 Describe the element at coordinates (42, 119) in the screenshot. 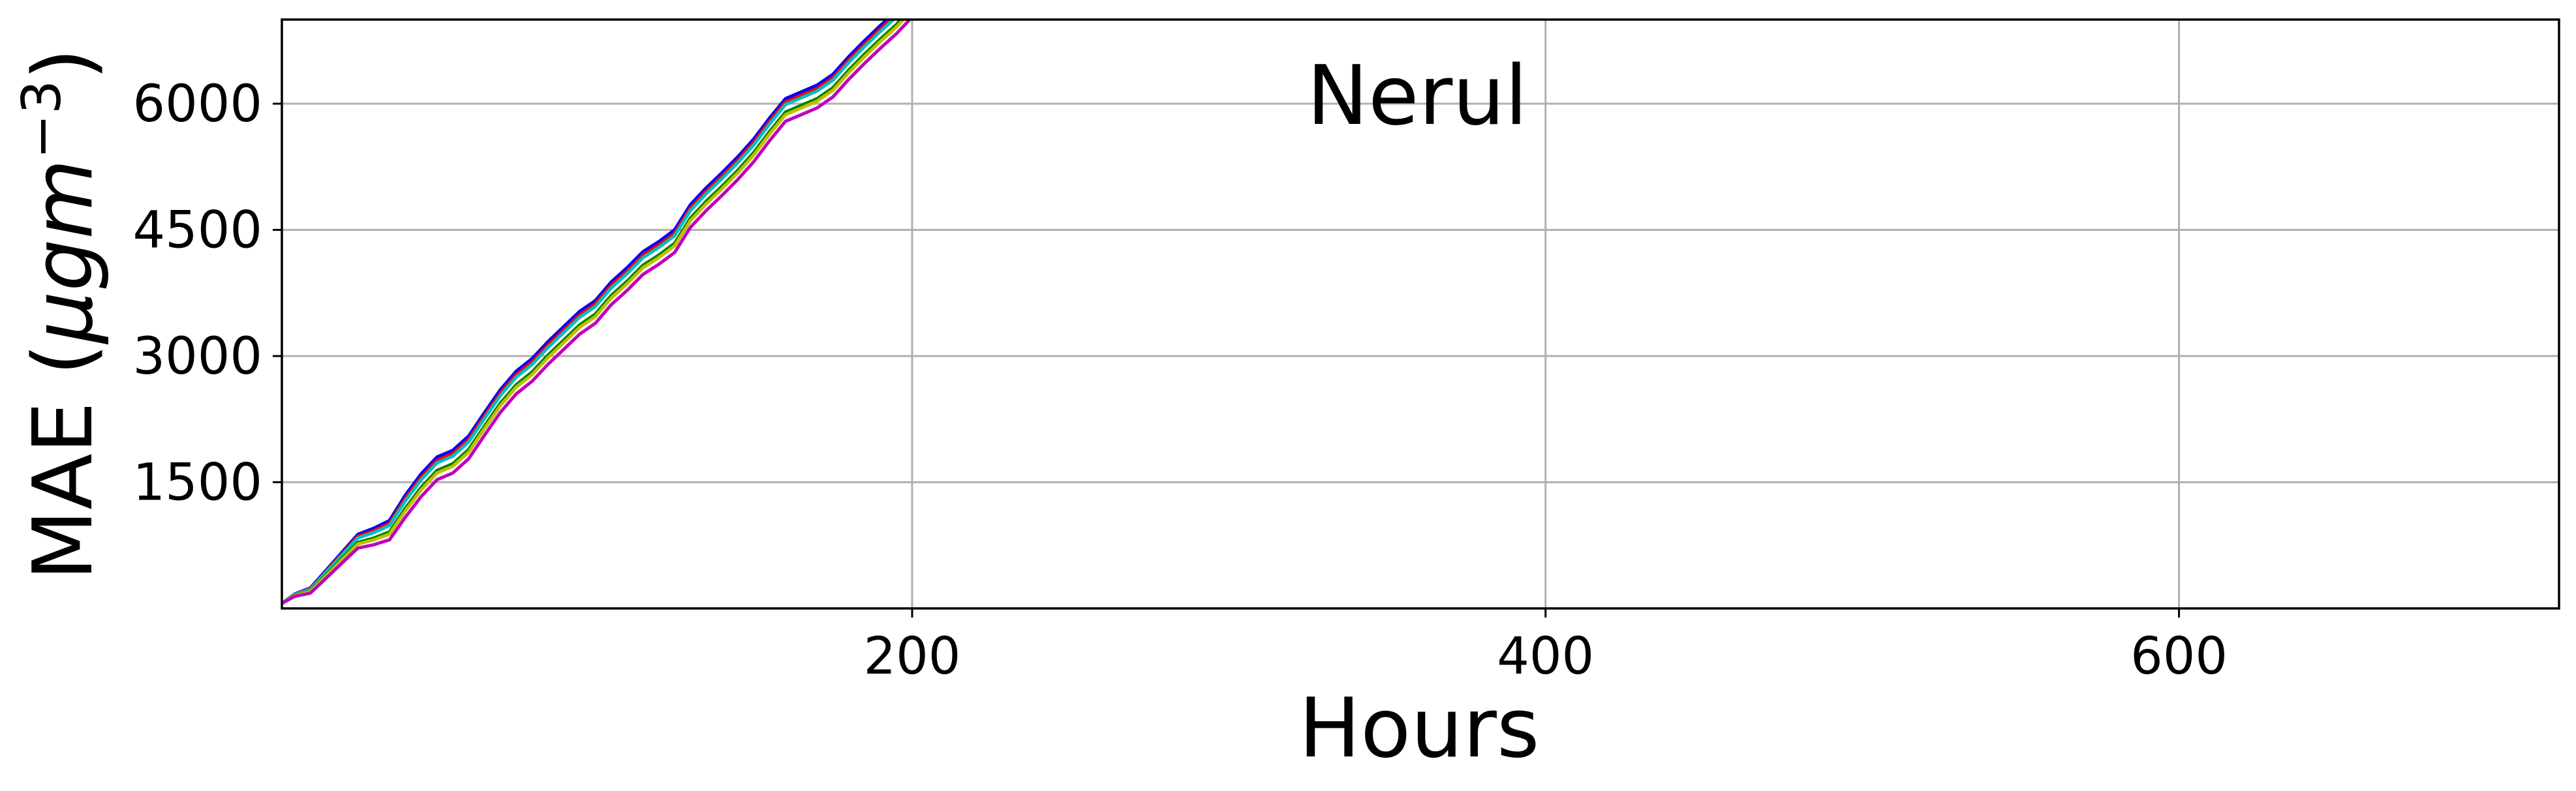

I see `y-axis-label-exponent: −3` at that location.